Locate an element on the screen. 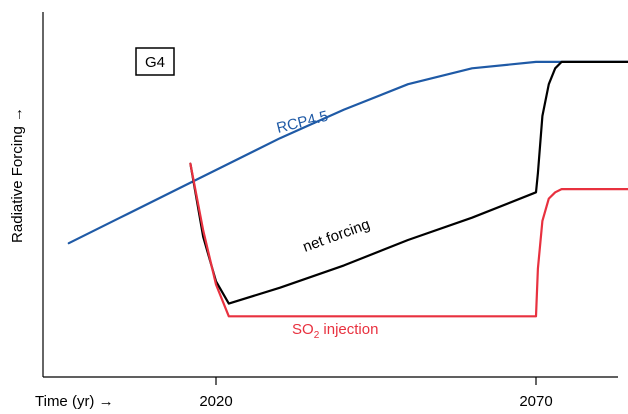 The image size is (628, 414). label-rcp45: RCP4.5 is located at coordinates (302, 122).